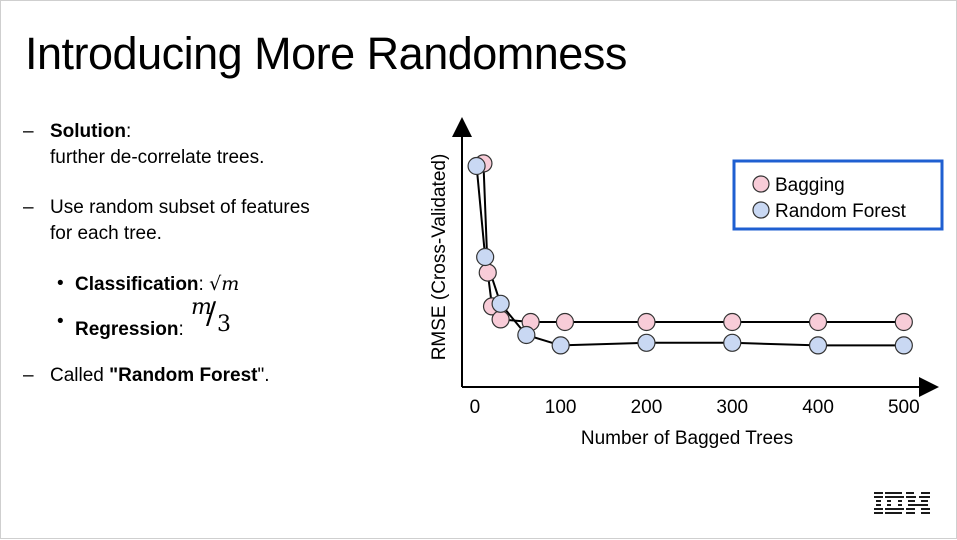 Image resolution: width=957 pixels, height=540 pixels. Describe the element at coordinates (904, 407) in the screenshot. I see `x-tick-label: 500` at that location.